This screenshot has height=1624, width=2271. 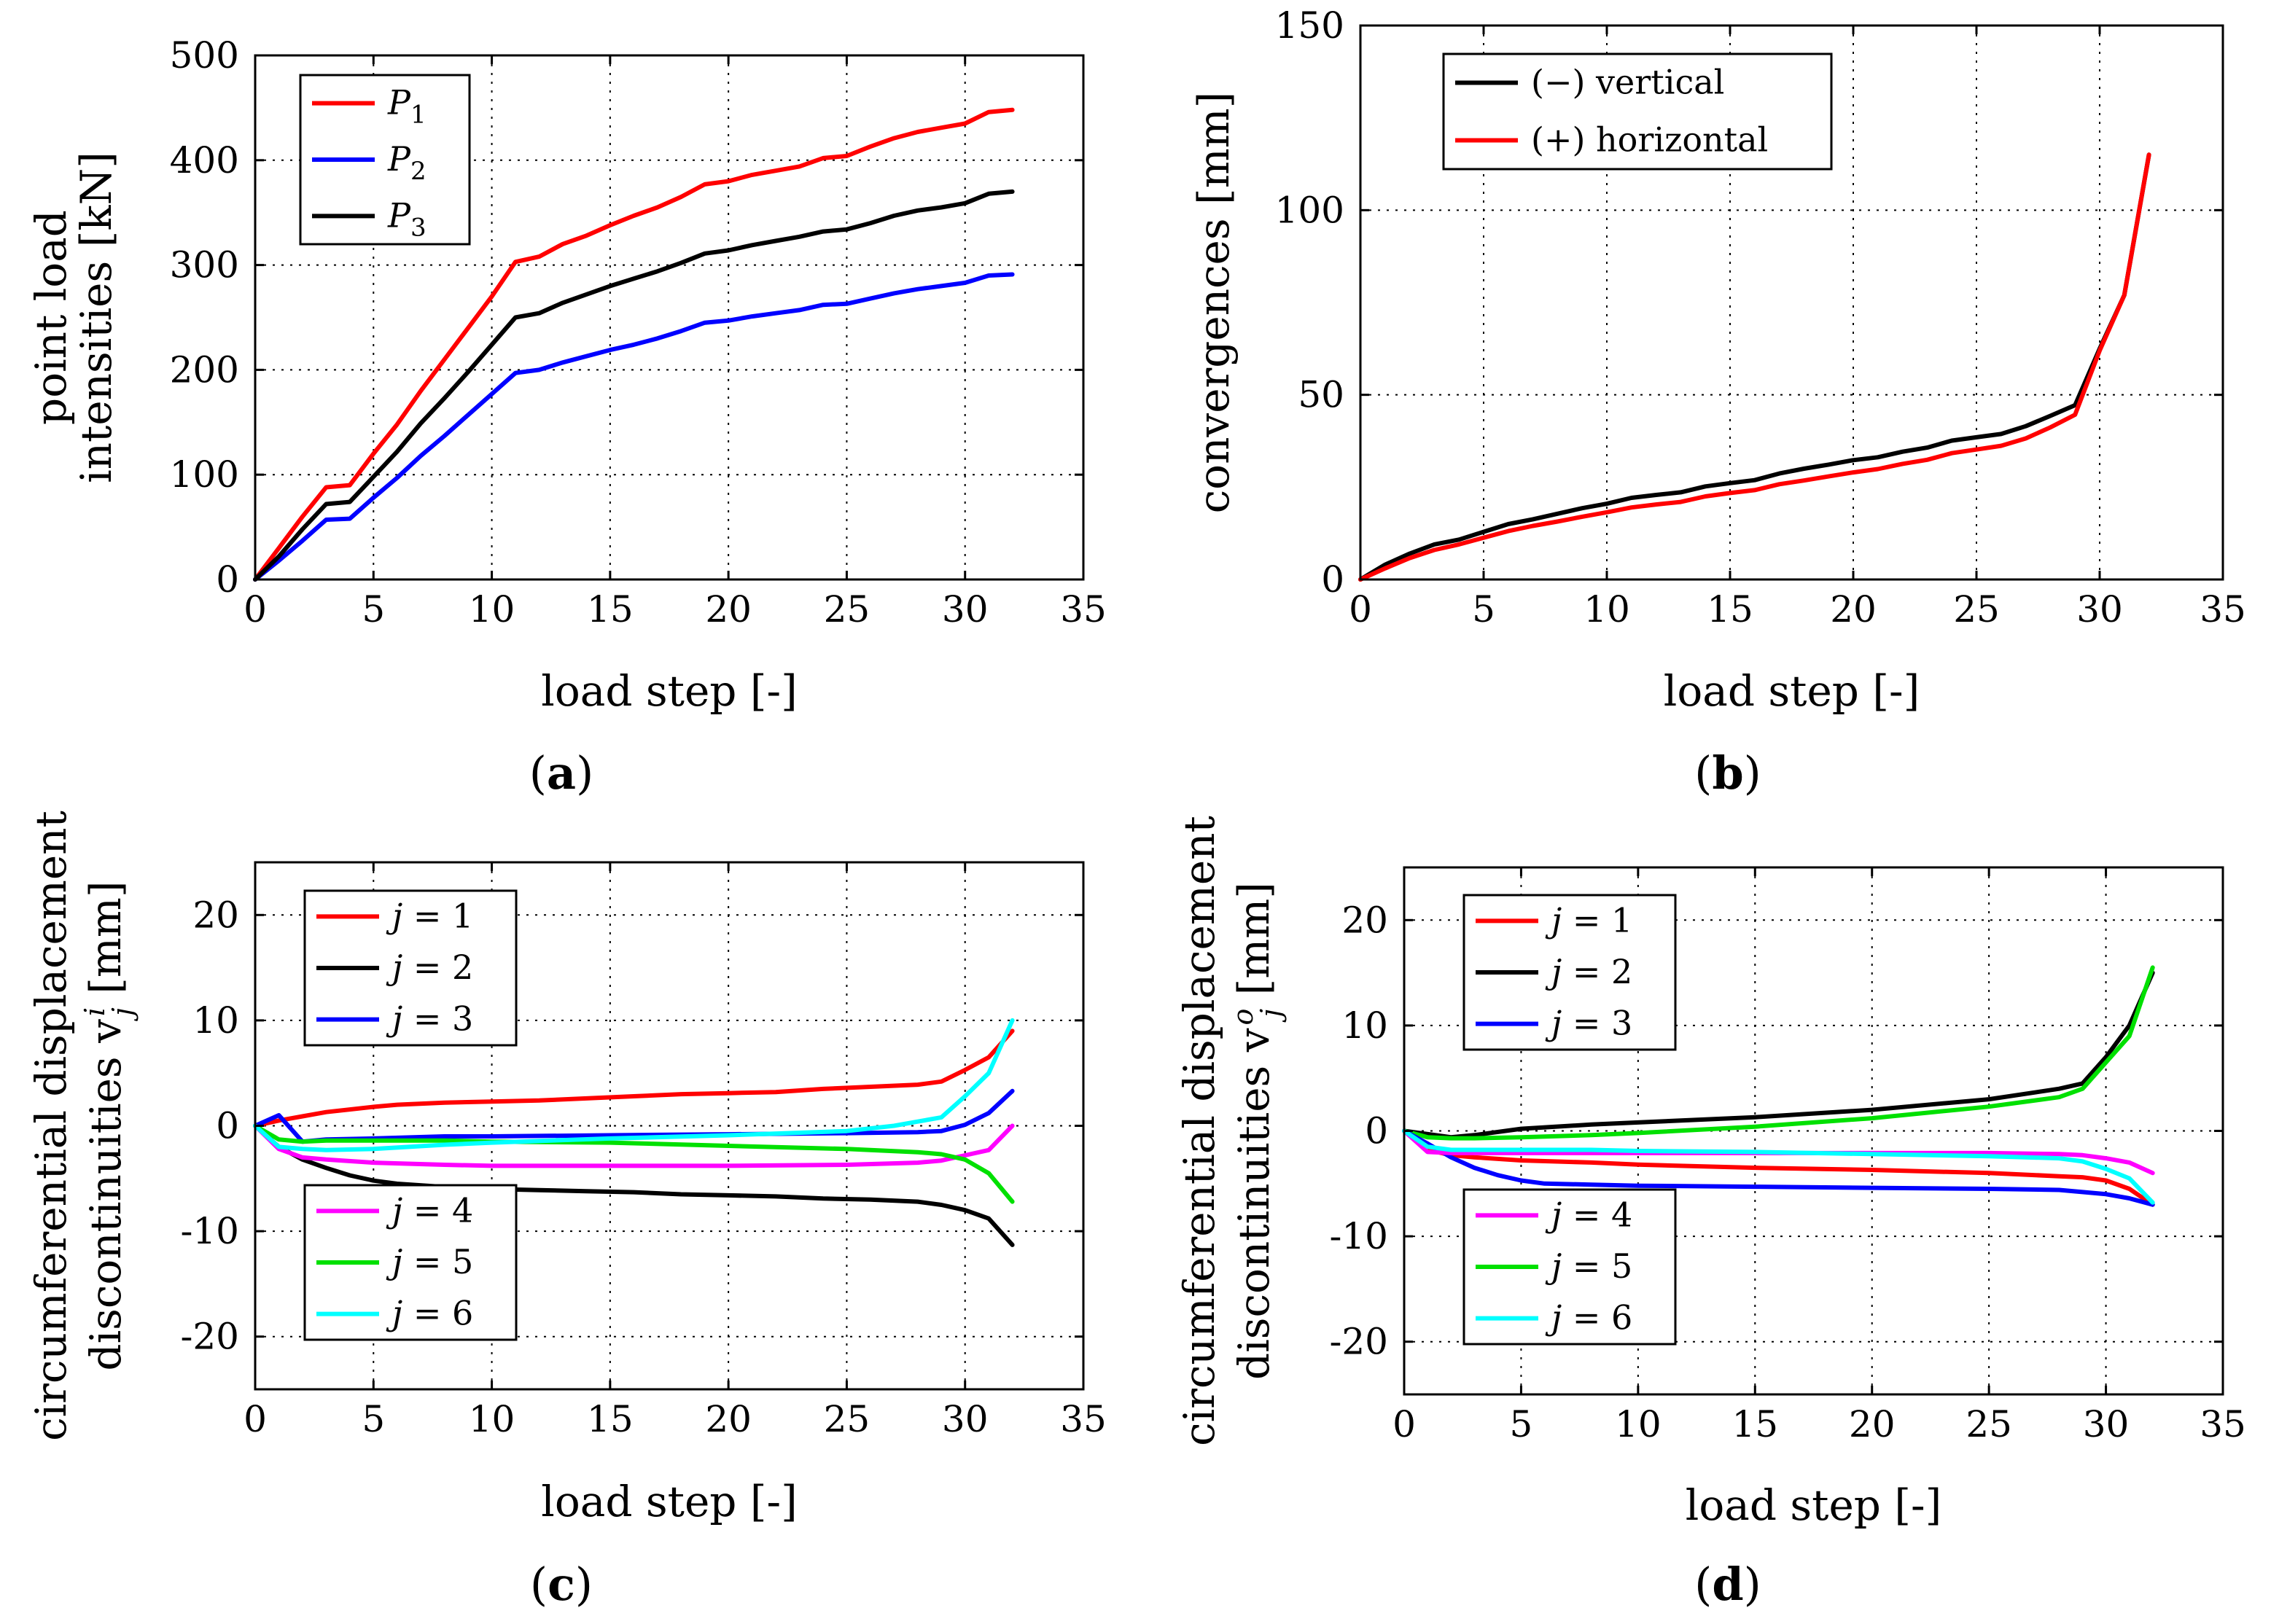 What do you see at coordinates (1588, 971) in the screenshot?
I see `legend-label: j = 2` at bounding box center [1588, 971].